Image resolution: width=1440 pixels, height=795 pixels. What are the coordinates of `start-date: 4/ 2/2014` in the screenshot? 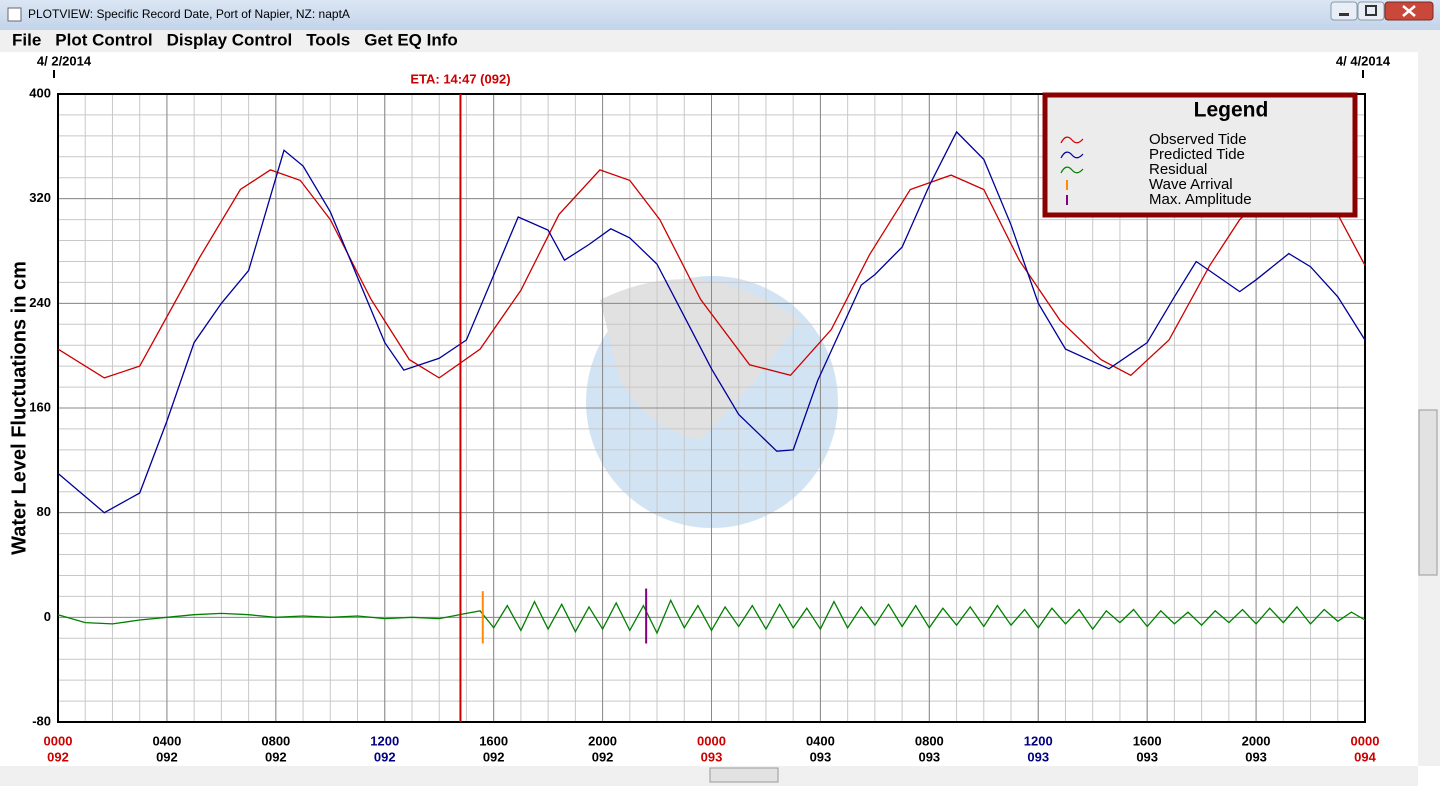 It's located at (64, 60).